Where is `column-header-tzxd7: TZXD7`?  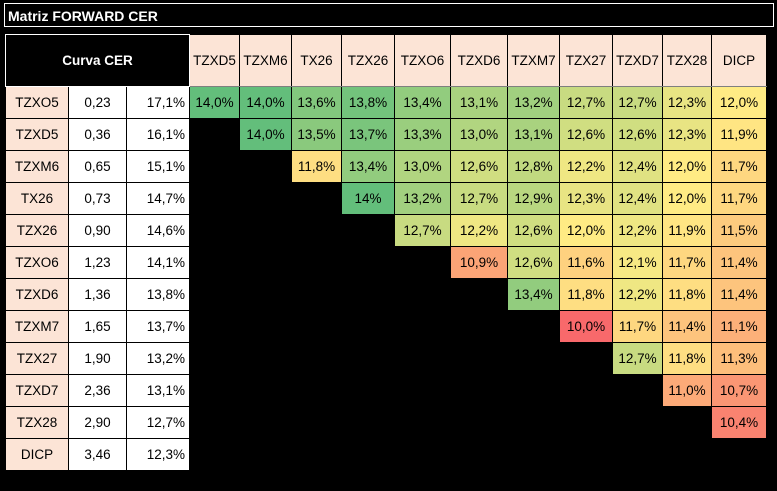
column-header-tzxd7: TZXD7 is located at coordinates (637, 60).